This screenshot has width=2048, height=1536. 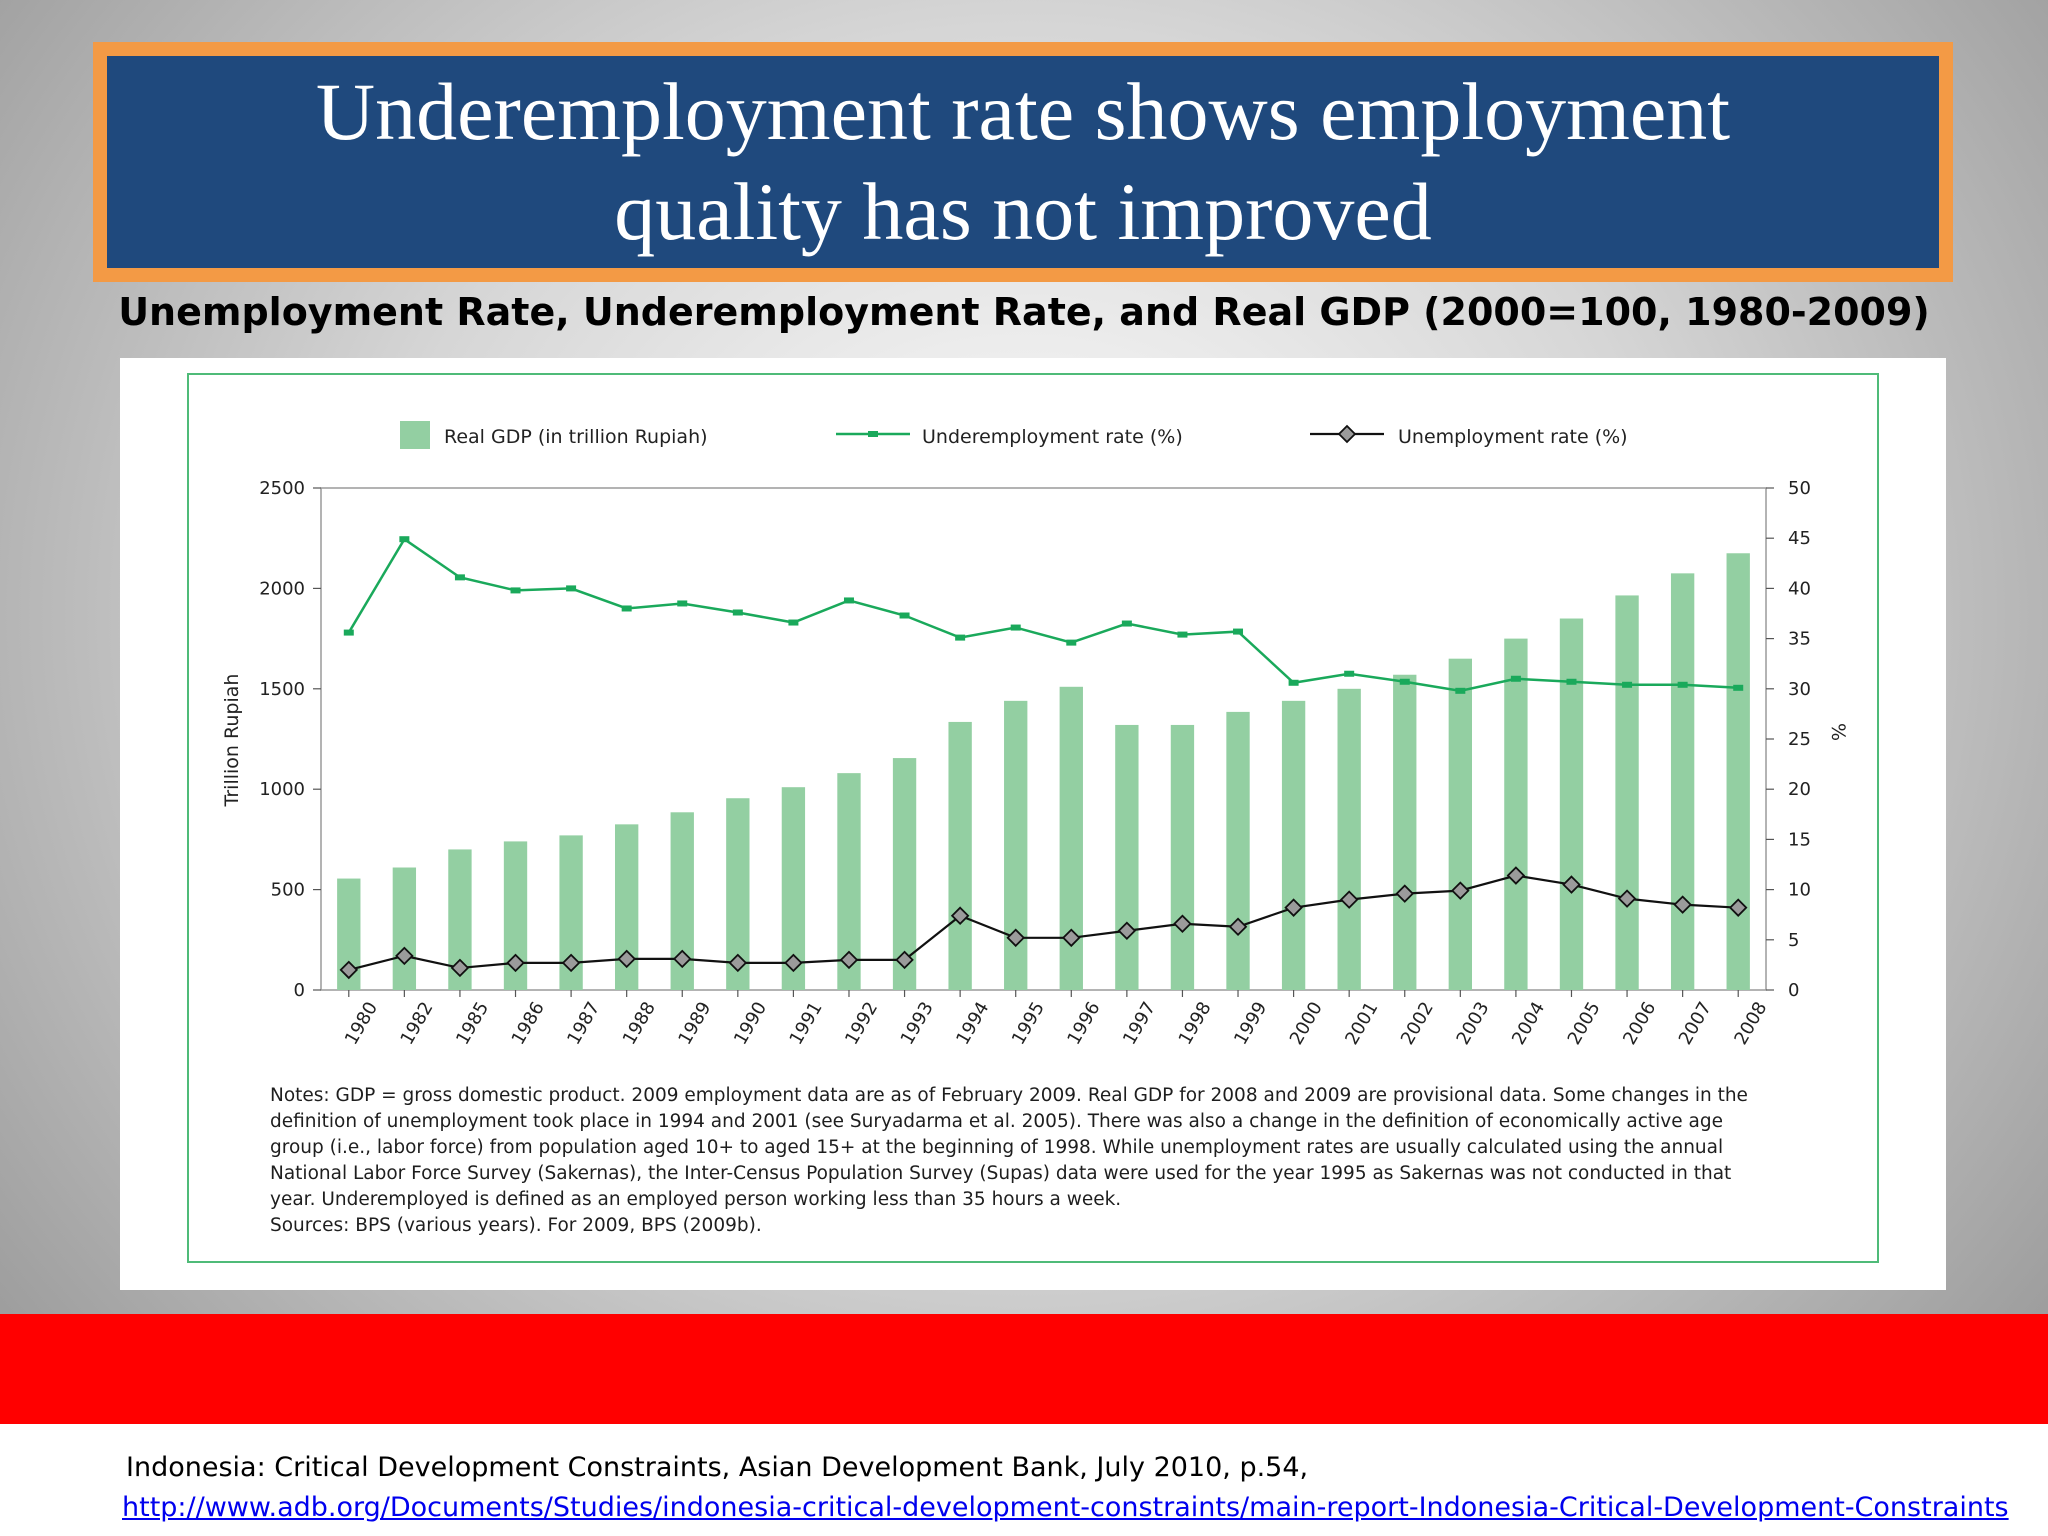 What do you see at coordinates (1750, 1023) in the screenshot?
I see `x-axis-tick-label: 2008` at bounding box center [1750, 1023].